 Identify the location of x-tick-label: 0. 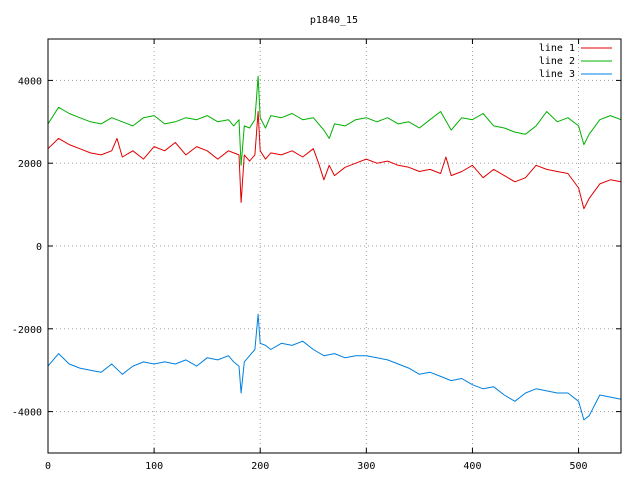
(48, 466).